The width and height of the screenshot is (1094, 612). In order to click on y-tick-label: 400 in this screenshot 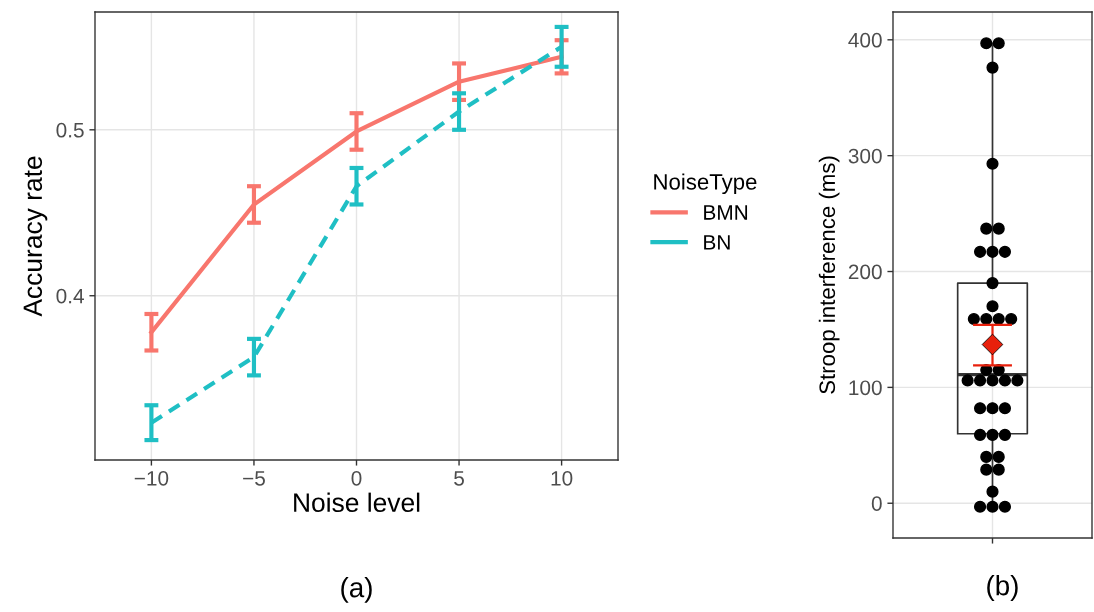, I will do `click(865, 40)`.